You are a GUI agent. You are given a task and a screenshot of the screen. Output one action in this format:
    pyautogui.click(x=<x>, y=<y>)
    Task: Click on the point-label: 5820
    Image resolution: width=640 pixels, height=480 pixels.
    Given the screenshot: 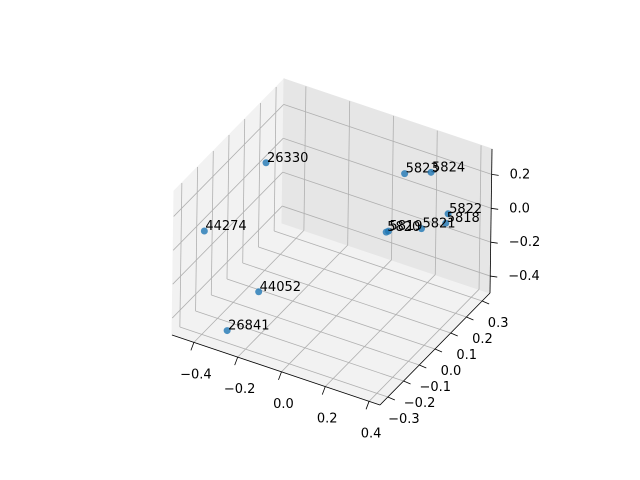 What is the action you would take?
    pyautogui.click(x=403, y=227)
    